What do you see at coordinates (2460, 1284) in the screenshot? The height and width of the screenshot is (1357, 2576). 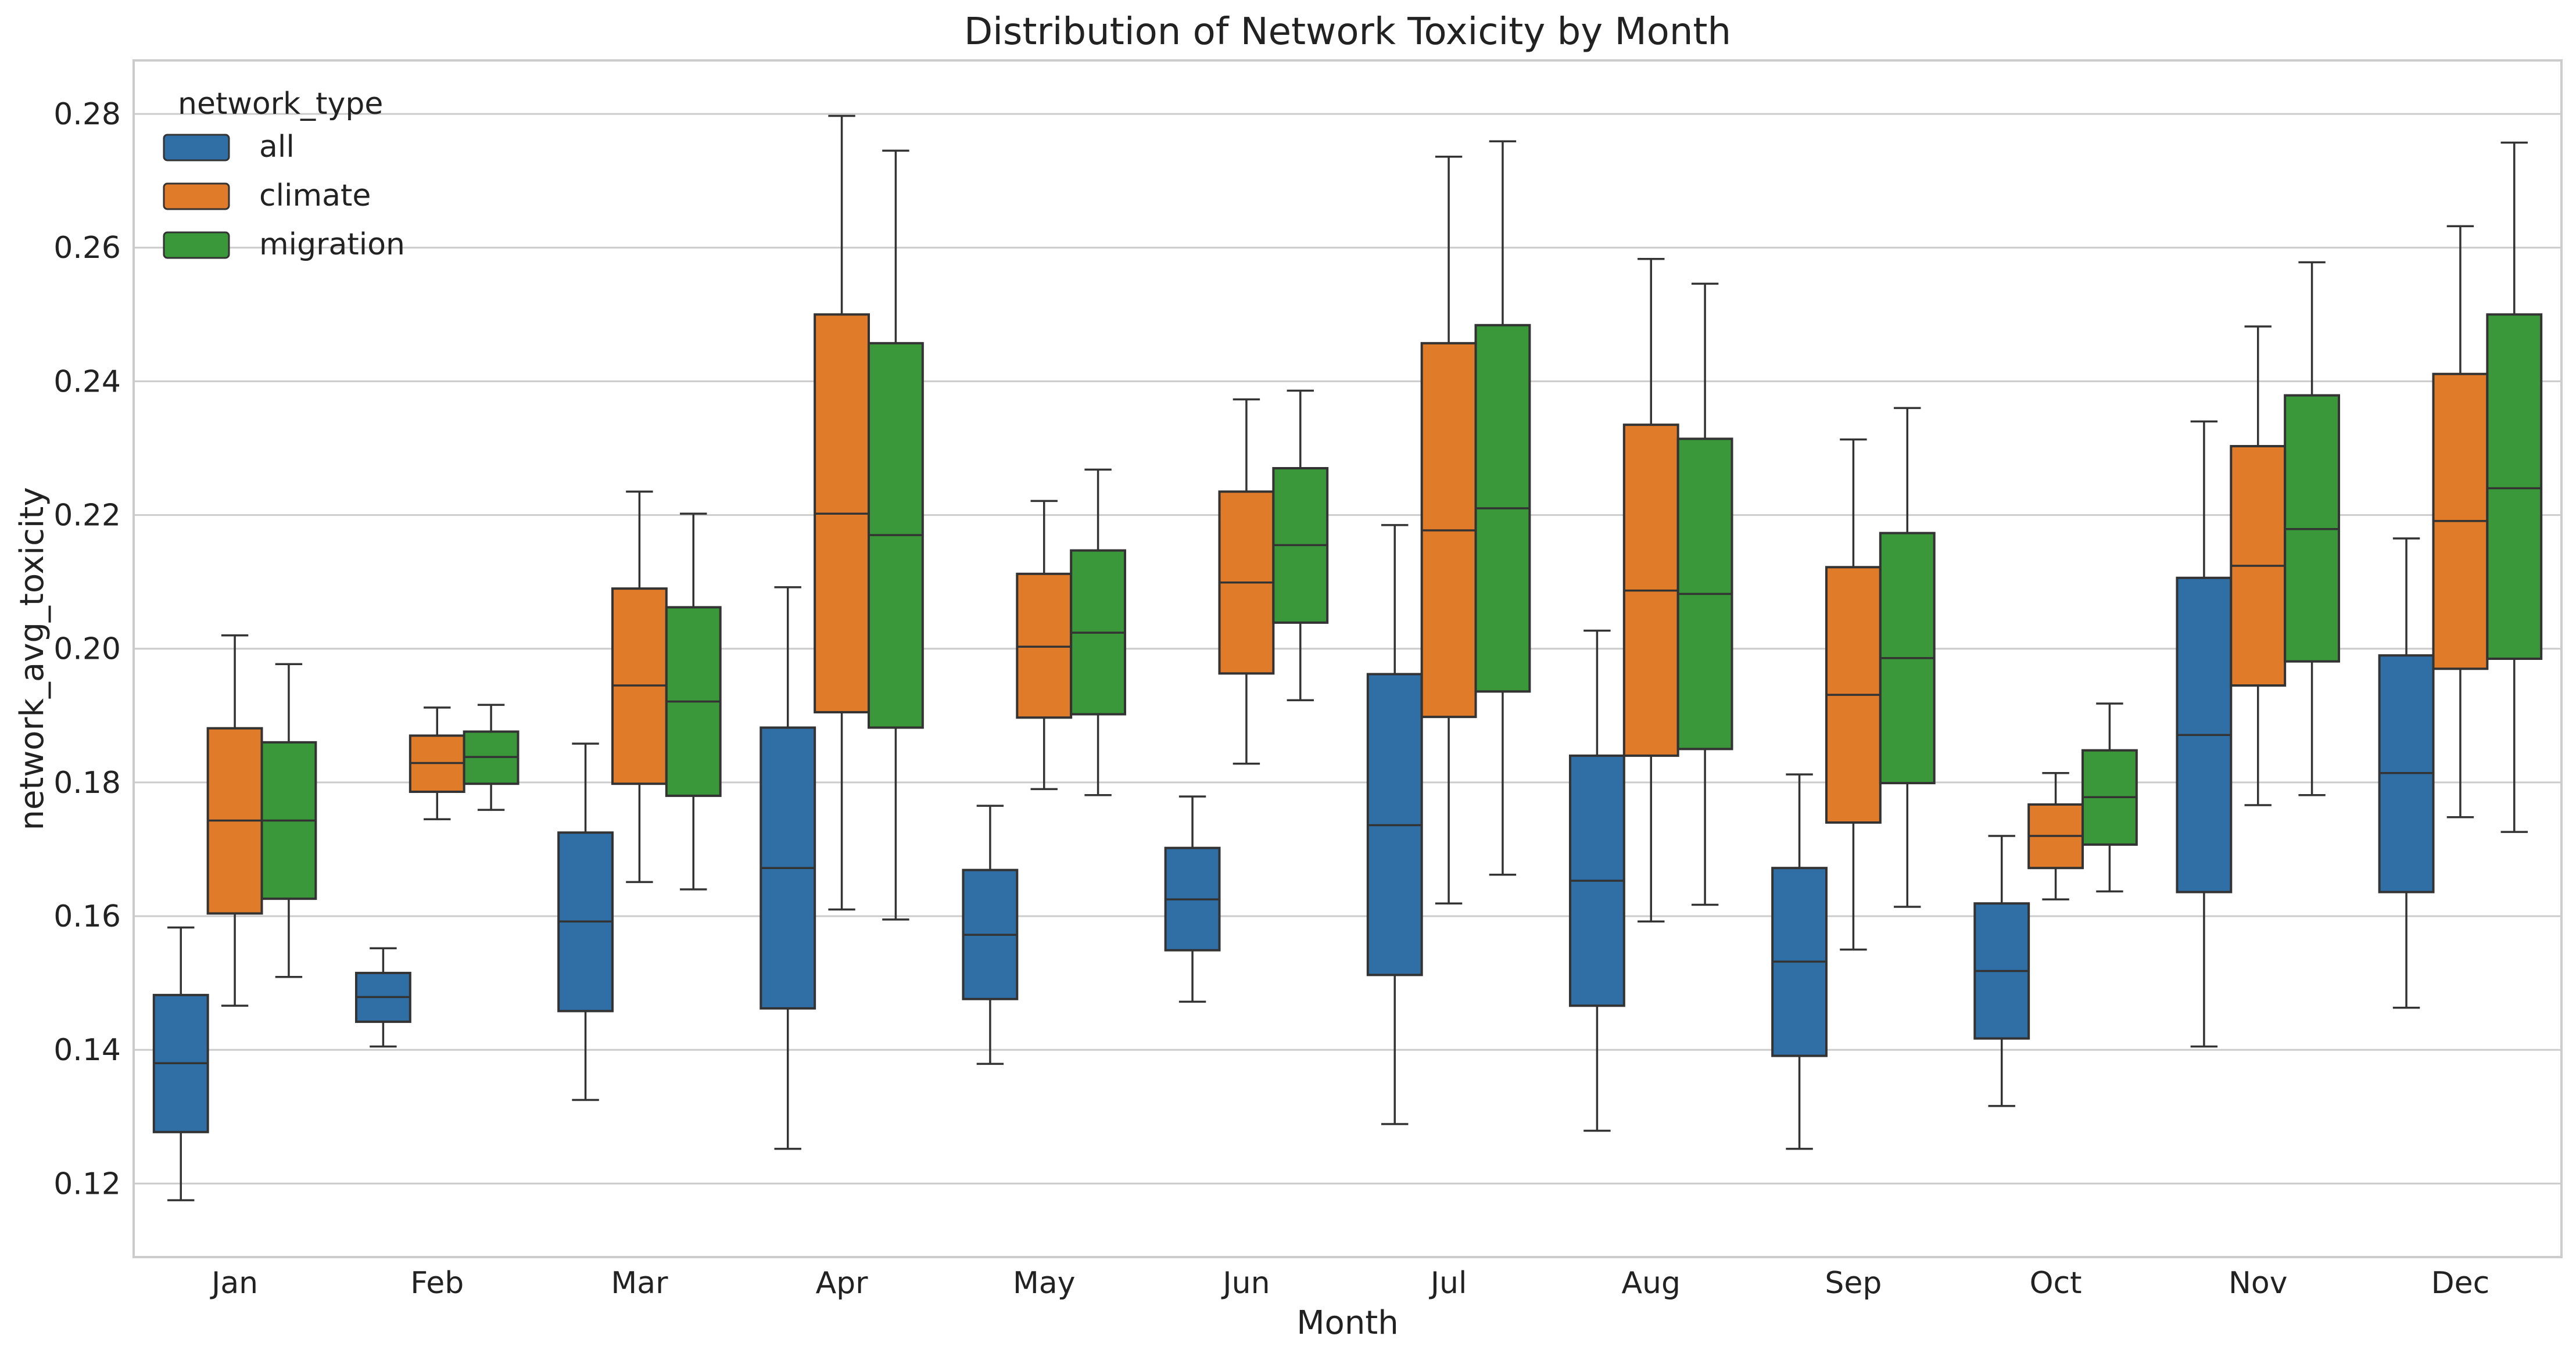 I see `x-tick-label: Dec` at bounding box center [2460, 1284].